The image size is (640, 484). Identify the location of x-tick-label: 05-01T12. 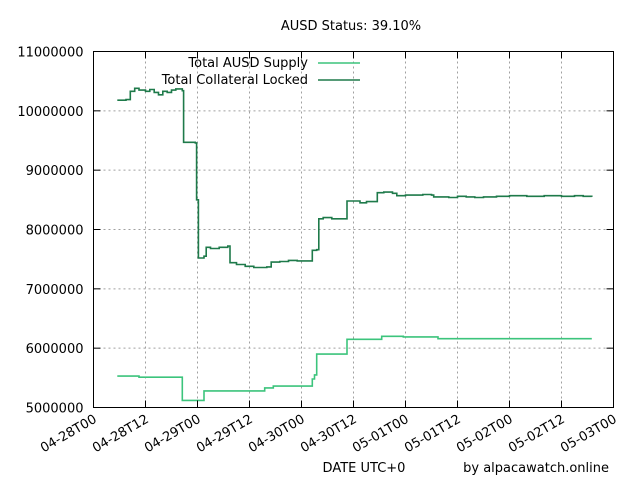
(432, 434).